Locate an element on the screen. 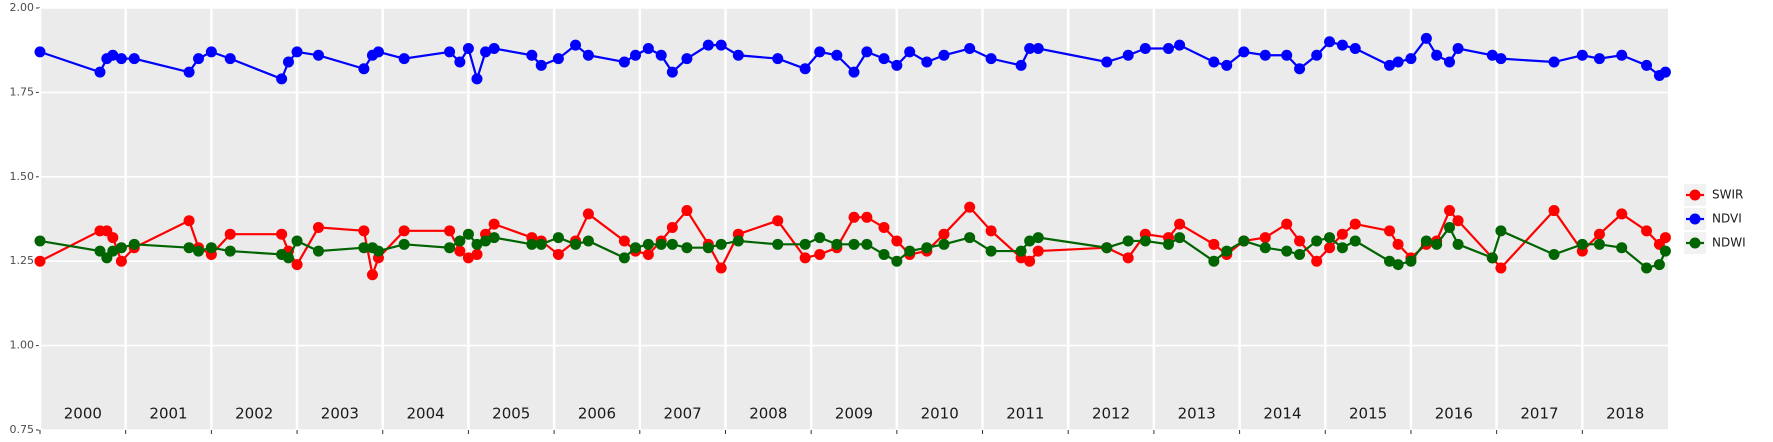 Image resolution: width=1773 pixels, height=442 pixels. y-tick-label: 1.00 is located at coordinates (22, 345).